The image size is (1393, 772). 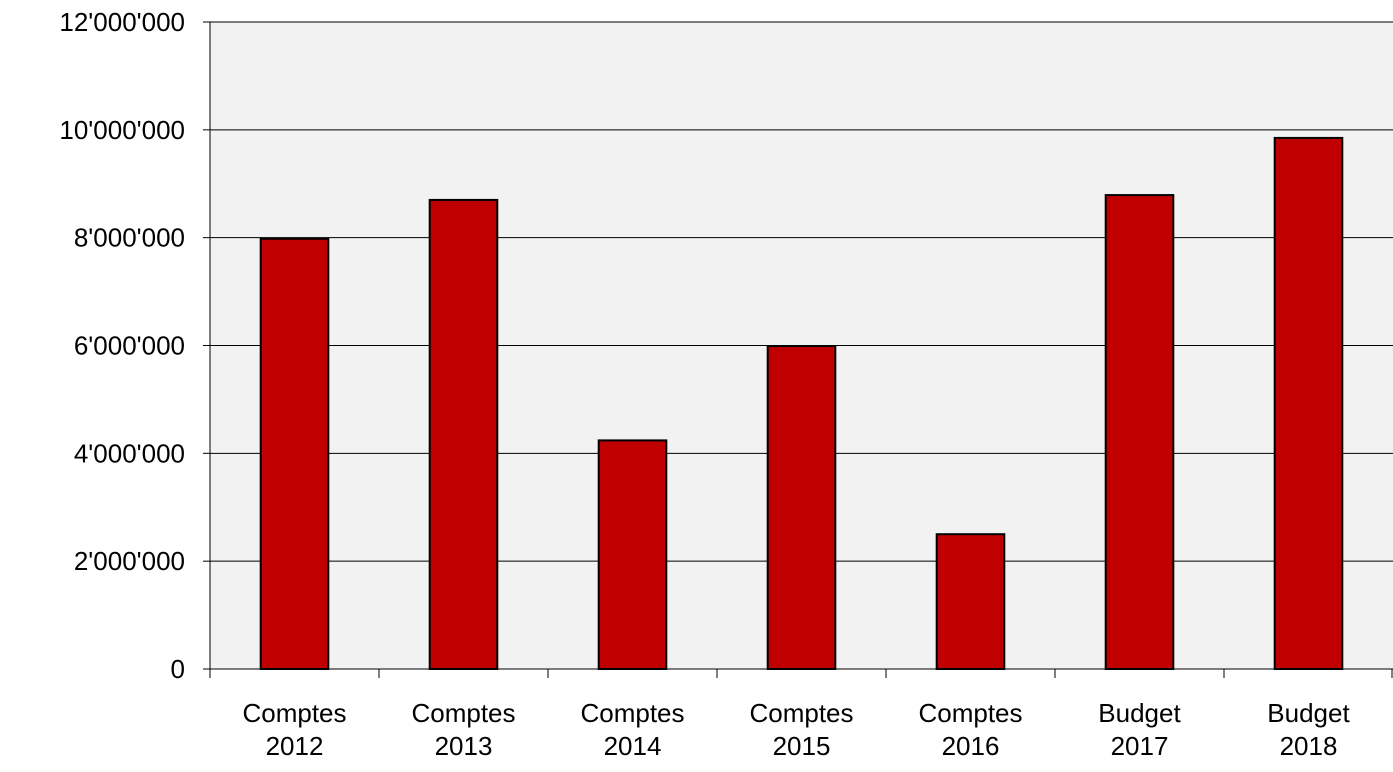 I want to click on x-tick-label: Budget 2017, so click(x=1139, y=729).